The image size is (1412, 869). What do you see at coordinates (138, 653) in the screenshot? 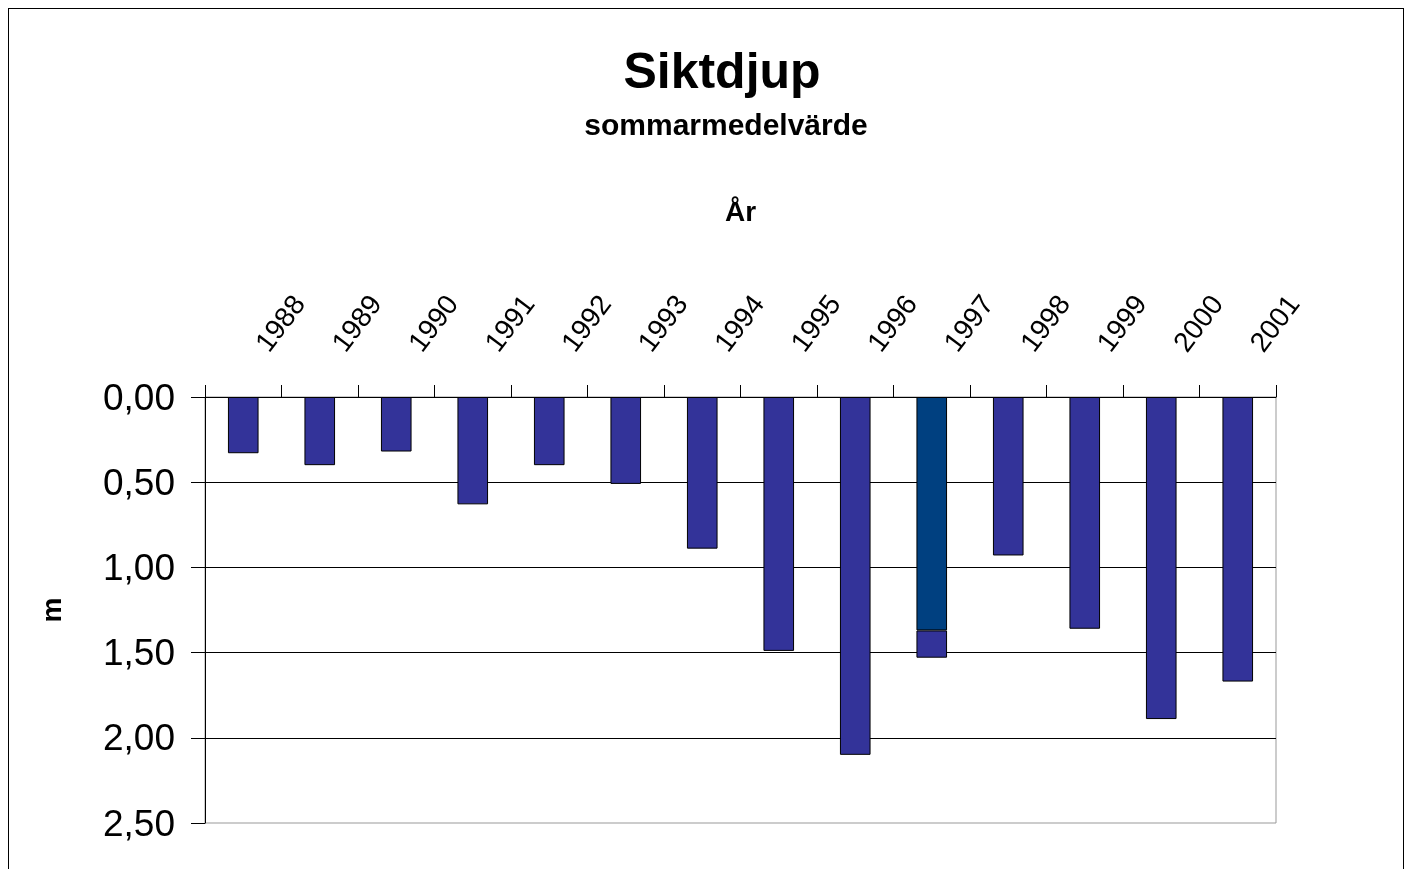
I see `y-tick-label: 1,50` at bounding box center [138, 653].